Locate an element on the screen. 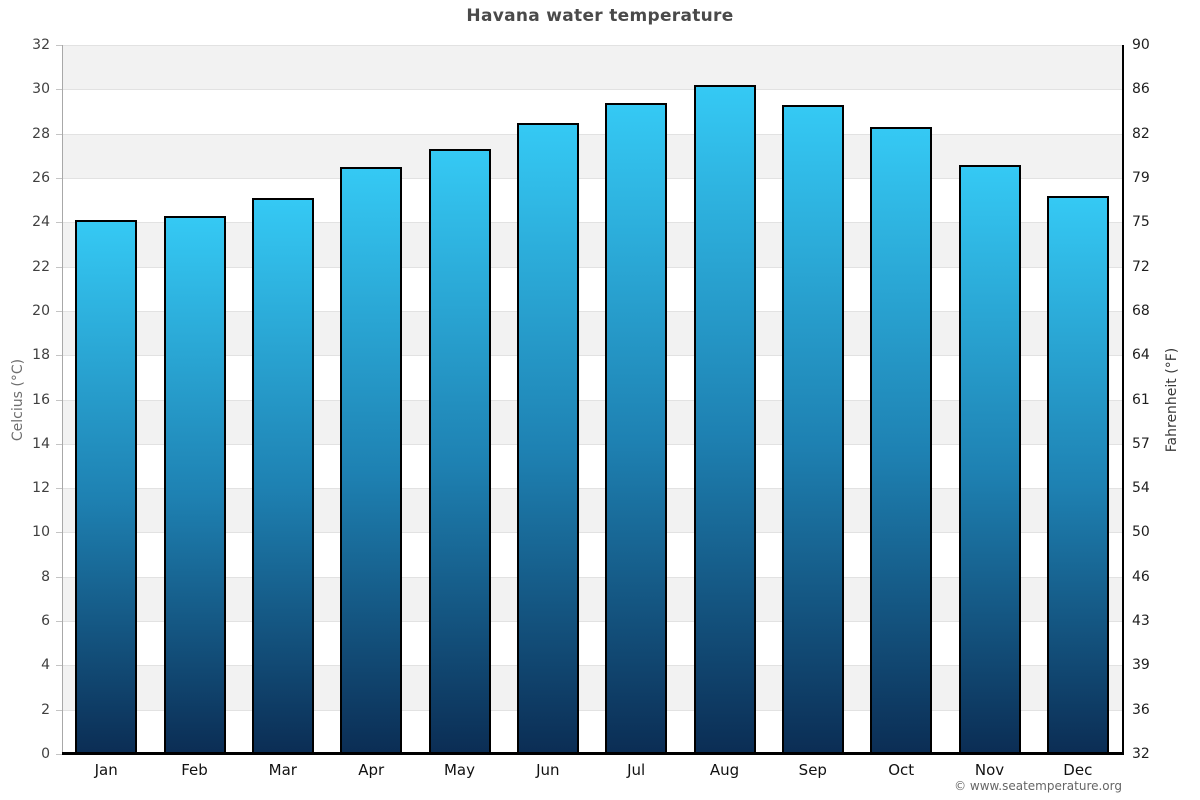 Image resolution: width=1200 pixels, height=800 pixels. x-tick-label-jun: Jun is located at coordinates (548, 770).